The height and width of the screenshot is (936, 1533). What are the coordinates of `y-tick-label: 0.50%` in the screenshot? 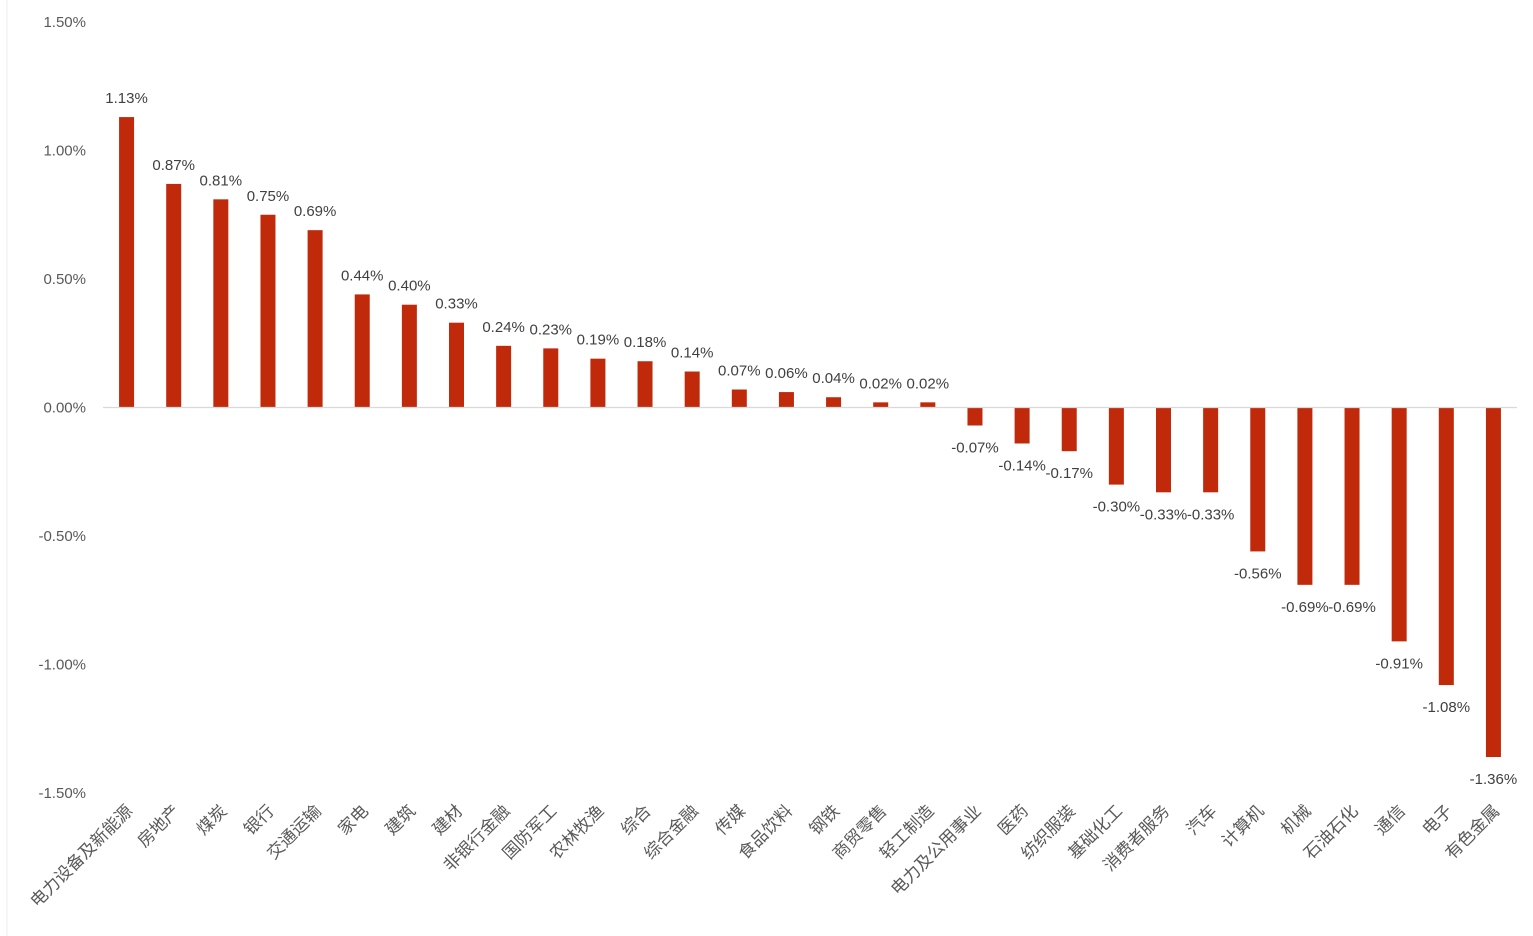 It's located at (64, 279).